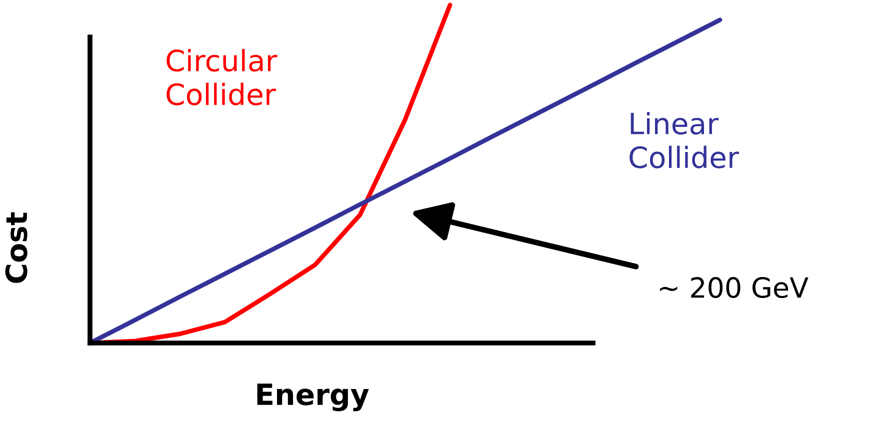  Describe the element at coordinates (734, 287) in the screenshot. I see `annotation: ~ 200 GeV` at that location.